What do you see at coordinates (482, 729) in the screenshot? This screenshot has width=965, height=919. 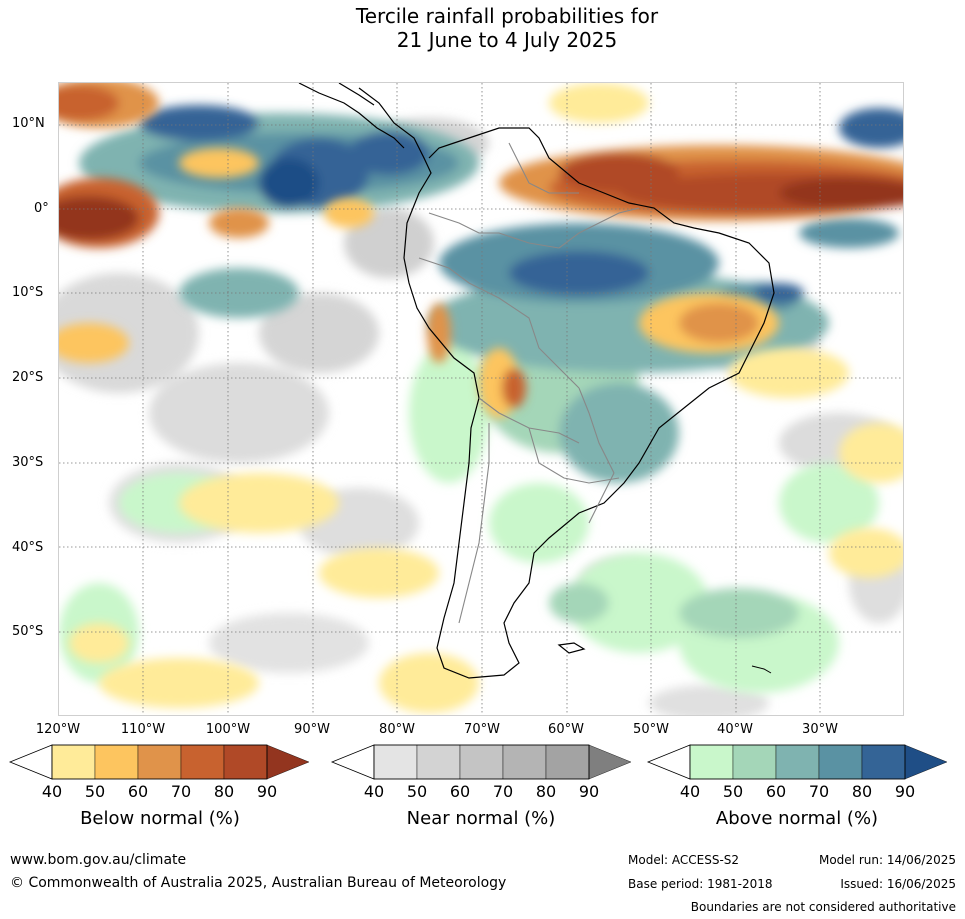 I see `lon-label-70w: 70°W` at bounding box center [482, 729].